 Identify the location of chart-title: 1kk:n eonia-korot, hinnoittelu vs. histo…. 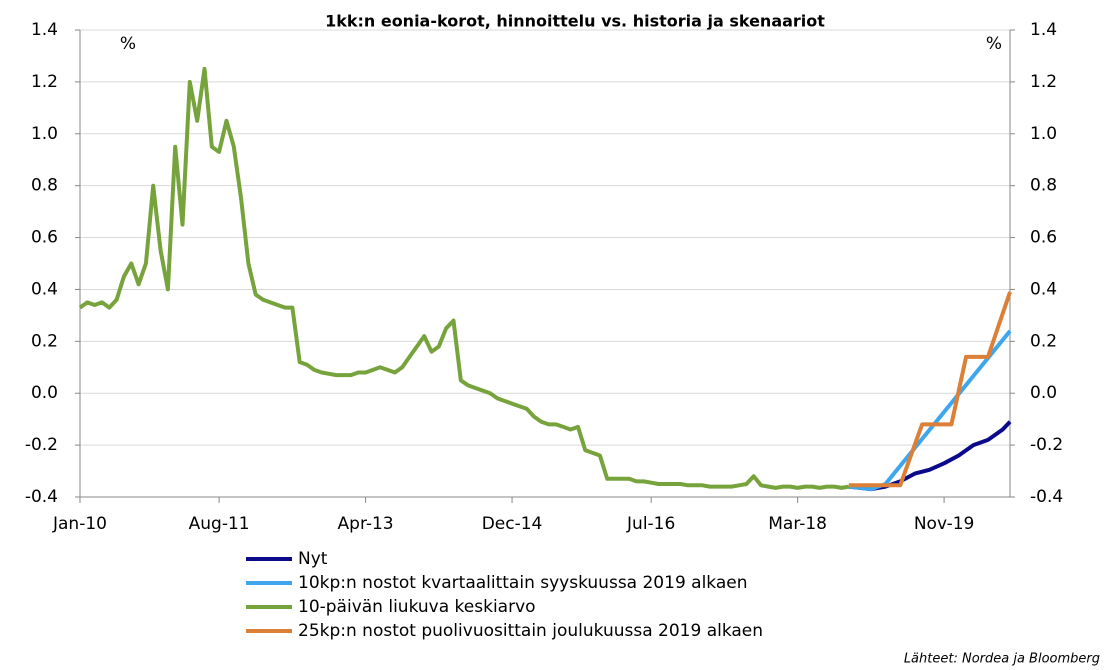
(575, 21).